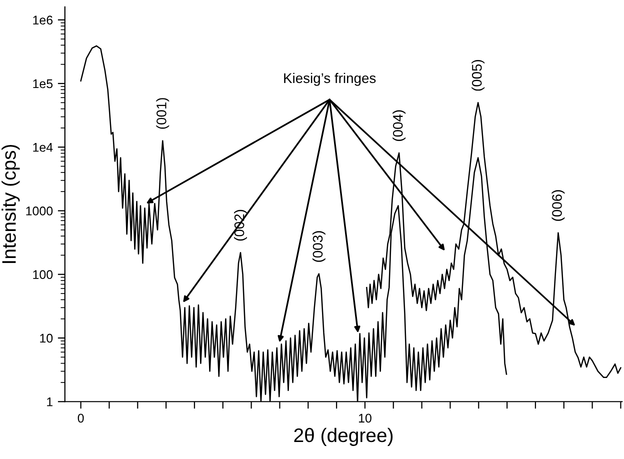 Image resolution: width=624 pixels, height=459 pixels. Describe the element at coordinates (330, 79) in the screenshot. I see `annotation: Kiesig’s fringes` at that location.